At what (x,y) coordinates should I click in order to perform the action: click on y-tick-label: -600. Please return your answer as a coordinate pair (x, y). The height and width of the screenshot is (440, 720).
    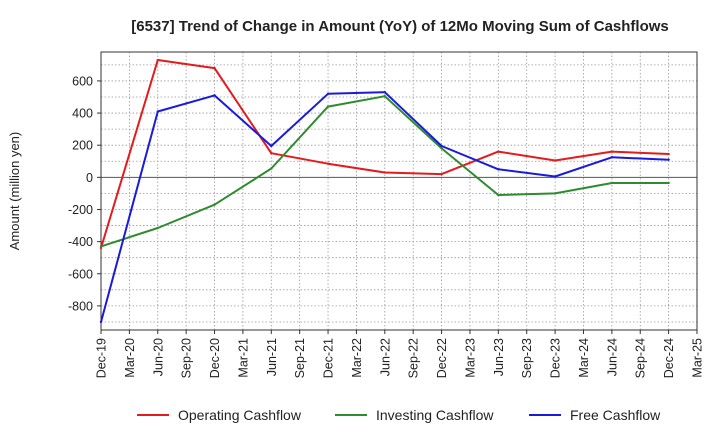
    Looking at the image, I should click on (80, 274).